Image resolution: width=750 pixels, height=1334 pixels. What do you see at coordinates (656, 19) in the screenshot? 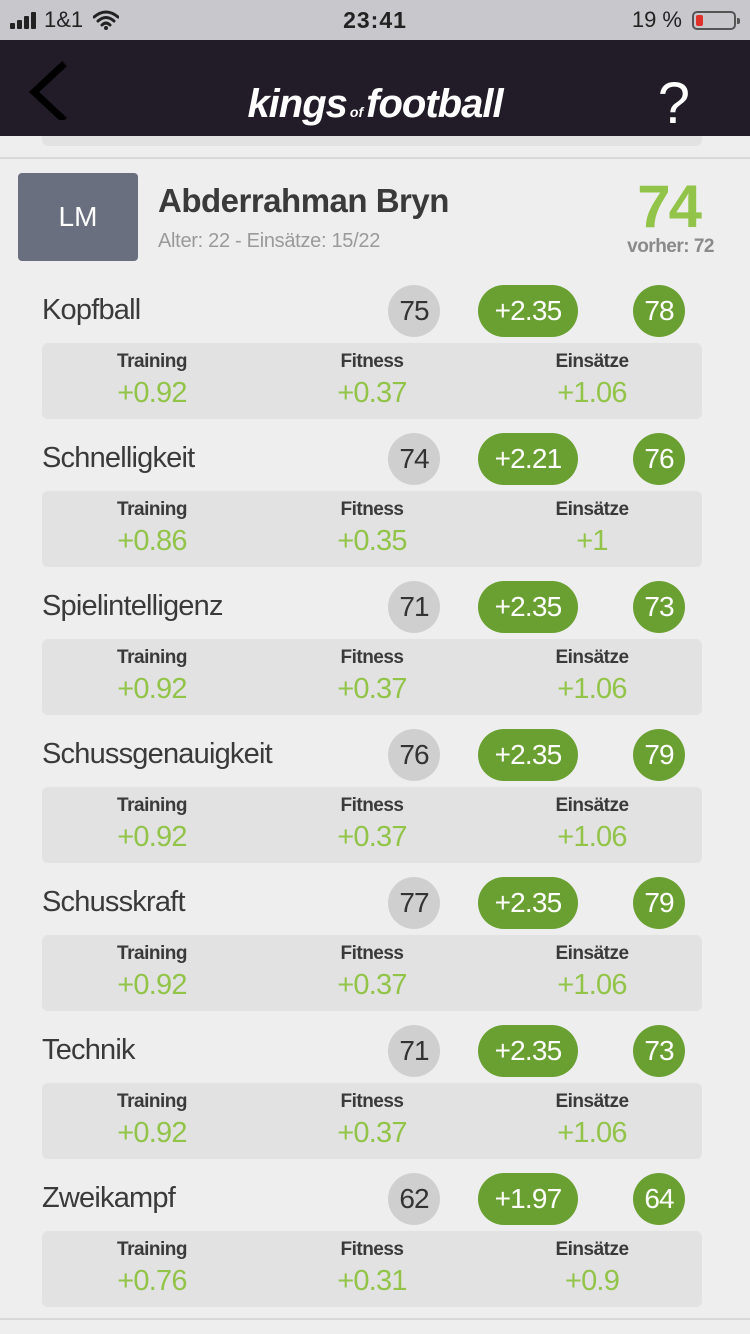
I see `battery-percent: 19 %` at bounding box center [656, 19].